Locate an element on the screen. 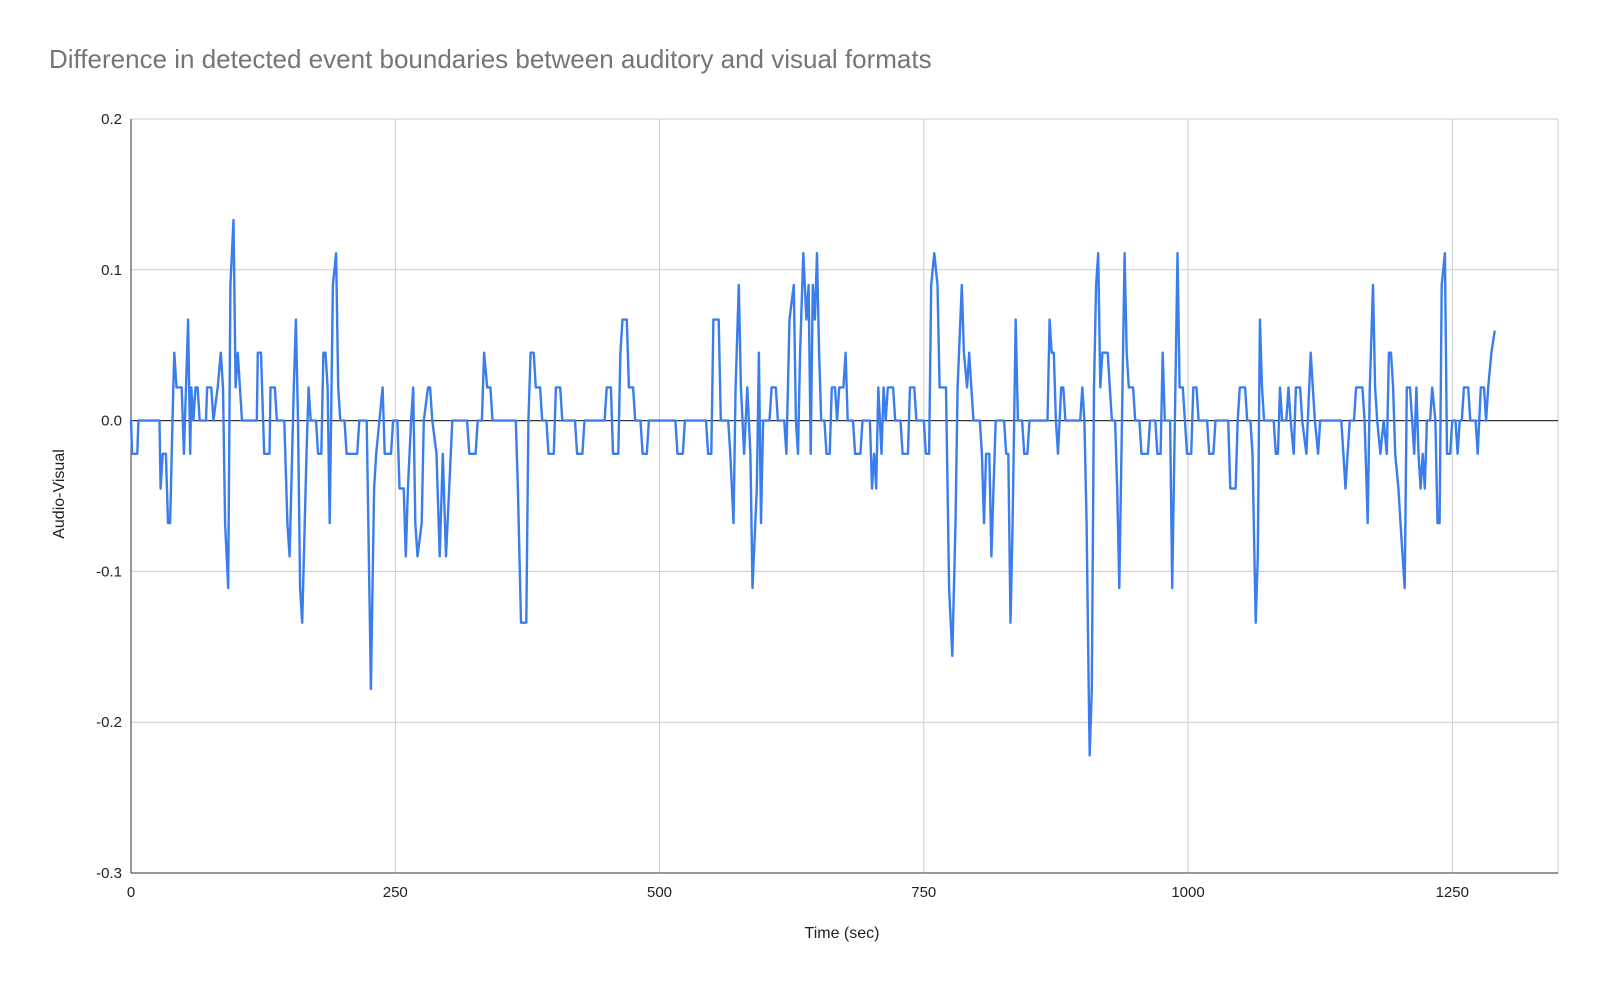  x-tick-label: 250 is located at coordinates (395, 892).